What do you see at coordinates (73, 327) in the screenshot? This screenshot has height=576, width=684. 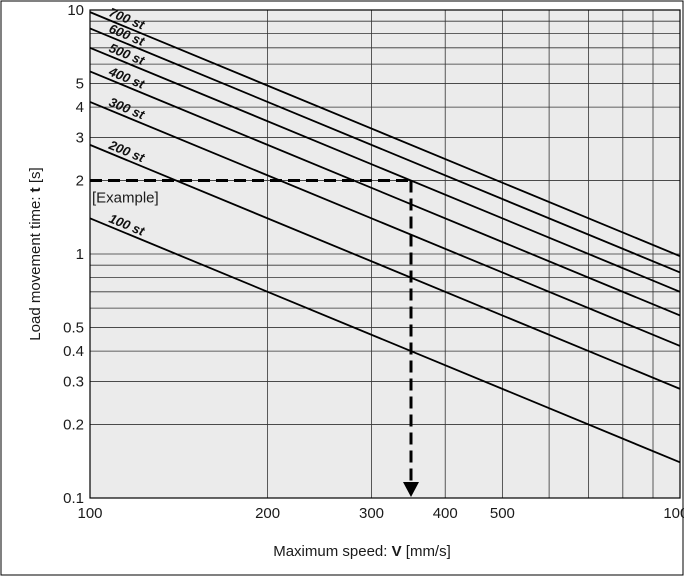 I see `y-tick-label: 0.5` at bounding box center [73, 327].